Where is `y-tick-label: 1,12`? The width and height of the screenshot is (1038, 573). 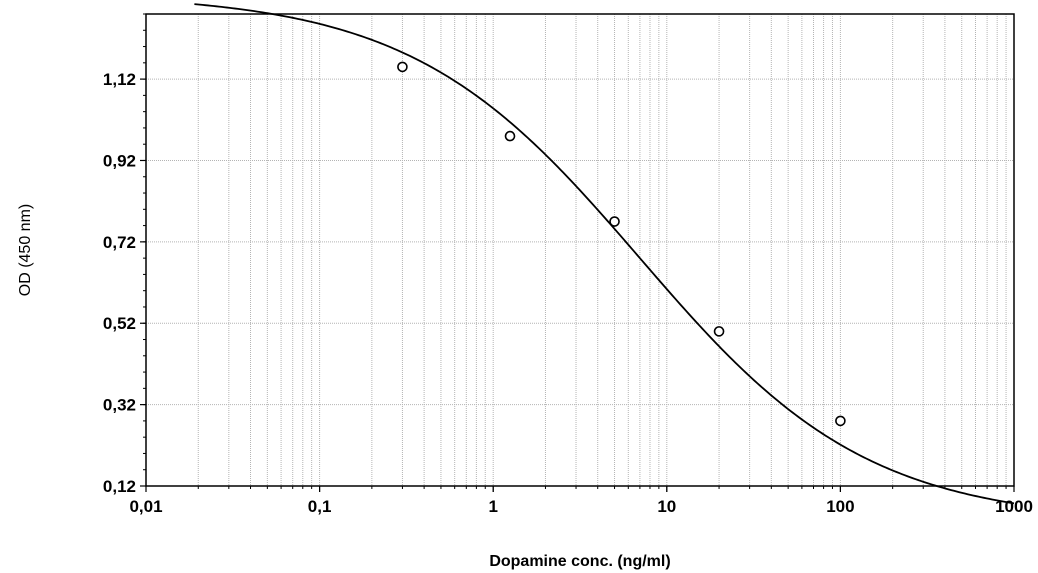
y-tick-label: 1,12 is located at coordinates (119, 79).